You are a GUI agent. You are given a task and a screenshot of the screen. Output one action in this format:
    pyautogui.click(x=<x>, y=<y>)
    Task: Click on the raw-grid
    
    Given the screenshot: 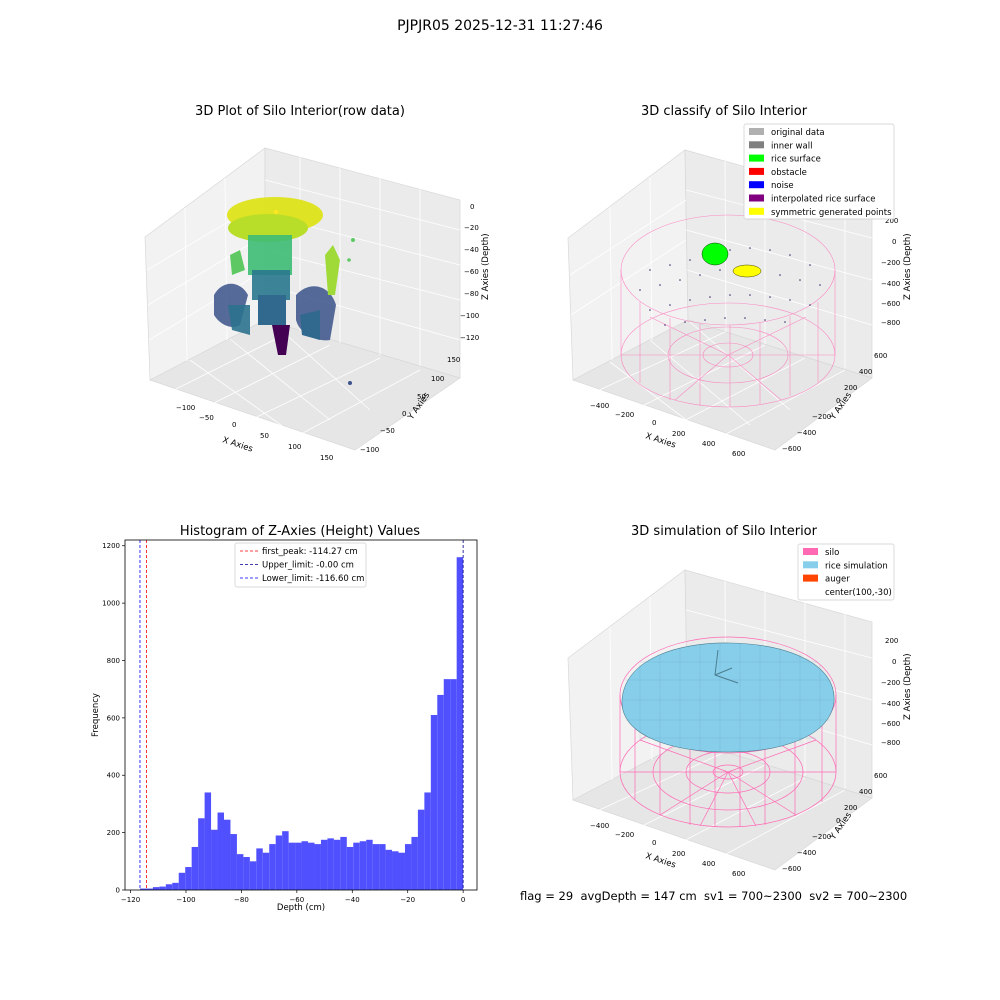 What is the action you would take?
    pyautogui.click(x=303, y=299)
    